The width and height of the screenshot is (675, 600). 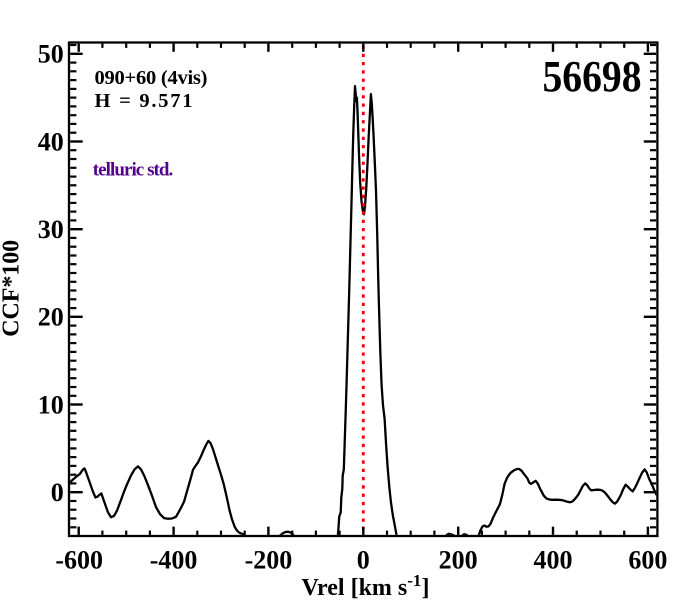 I want to click on svg-text: -200, so click(x=269, y=560).